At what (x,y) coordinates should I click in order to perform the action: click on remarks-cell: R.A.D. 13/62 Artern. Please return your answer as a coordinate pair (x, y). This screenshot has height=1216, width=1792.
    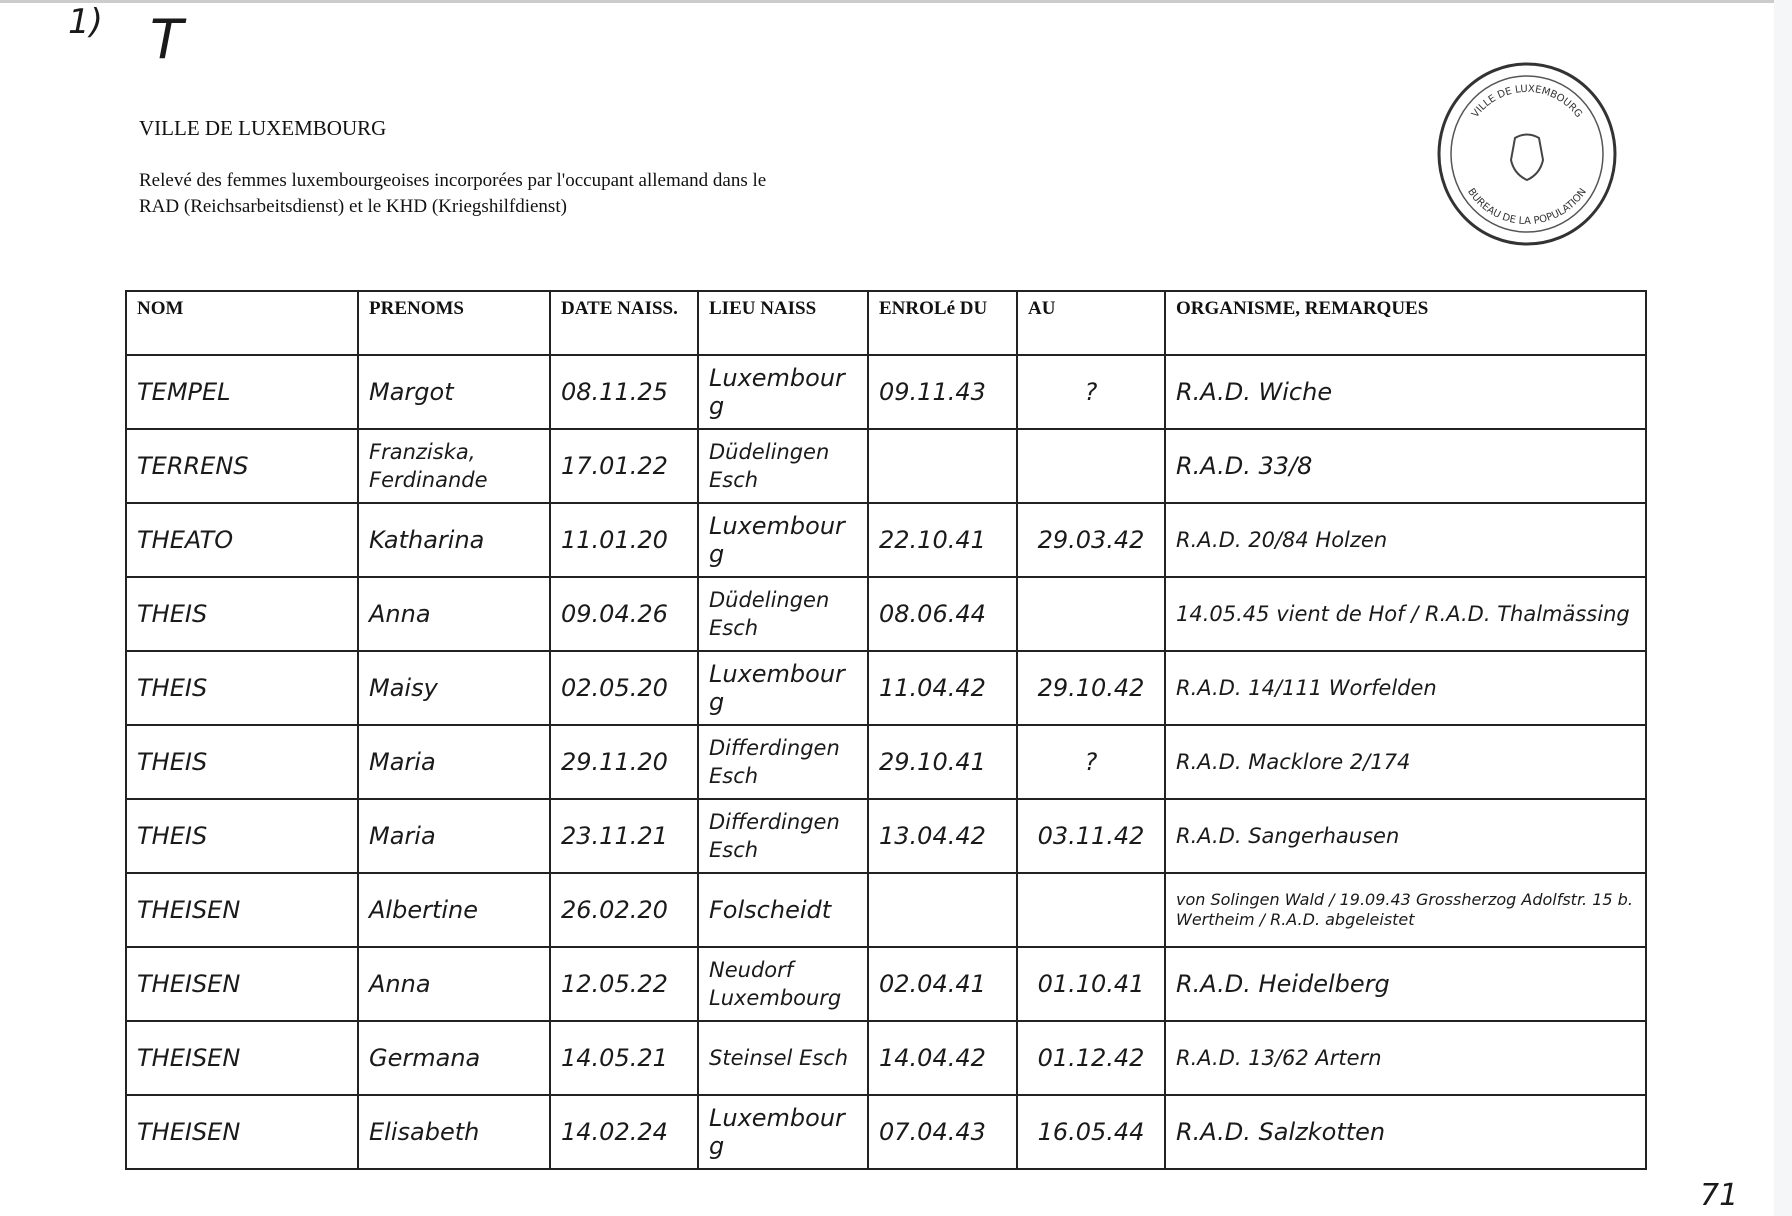
    Looking at the image, I should click on (1405, 1058).